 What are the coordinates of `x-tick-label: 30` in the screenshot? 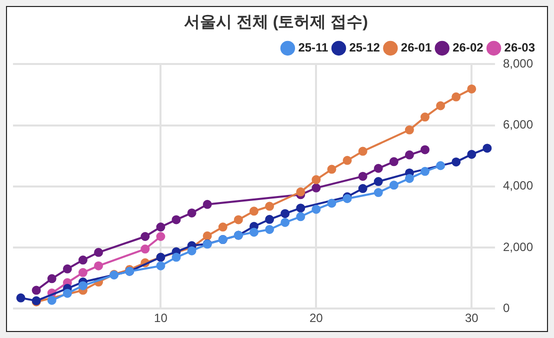 It's located at (471, 318).